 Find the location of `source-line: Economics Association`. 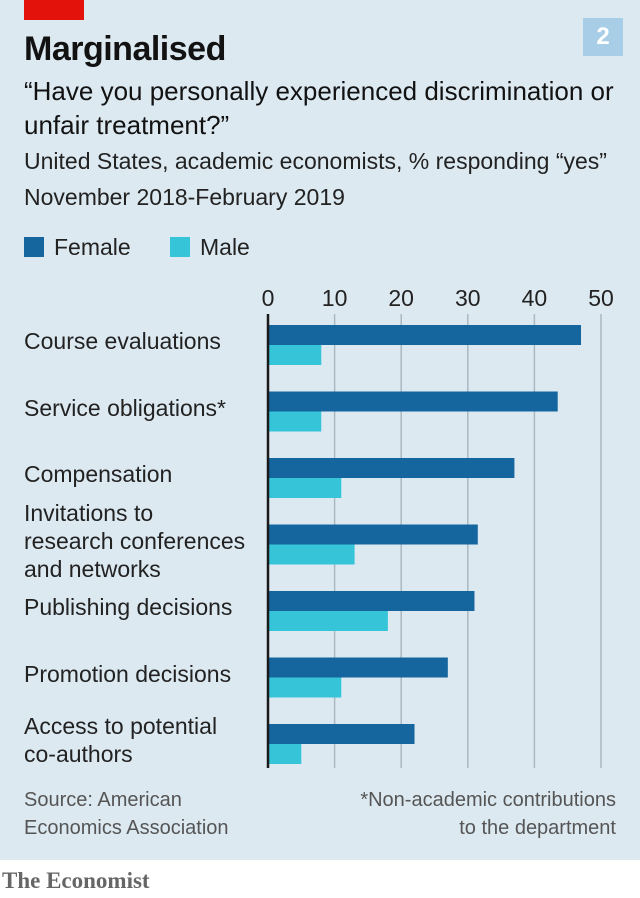

source-line: Economics Association is located at coordinates (126, 828).